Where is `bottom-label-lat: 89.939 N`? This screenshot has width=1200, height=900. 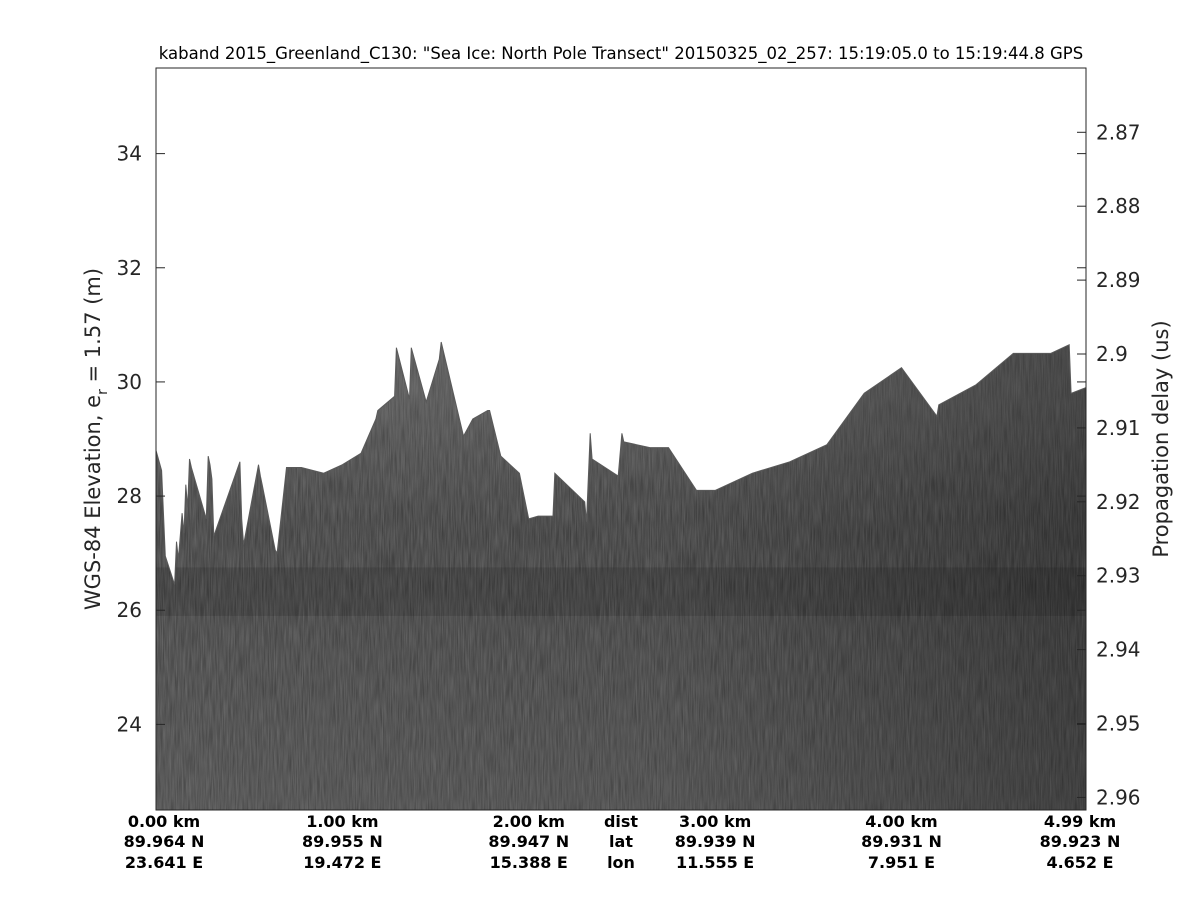 bottom-label-lat: 89.939 N is located at coordinates (715, 841).